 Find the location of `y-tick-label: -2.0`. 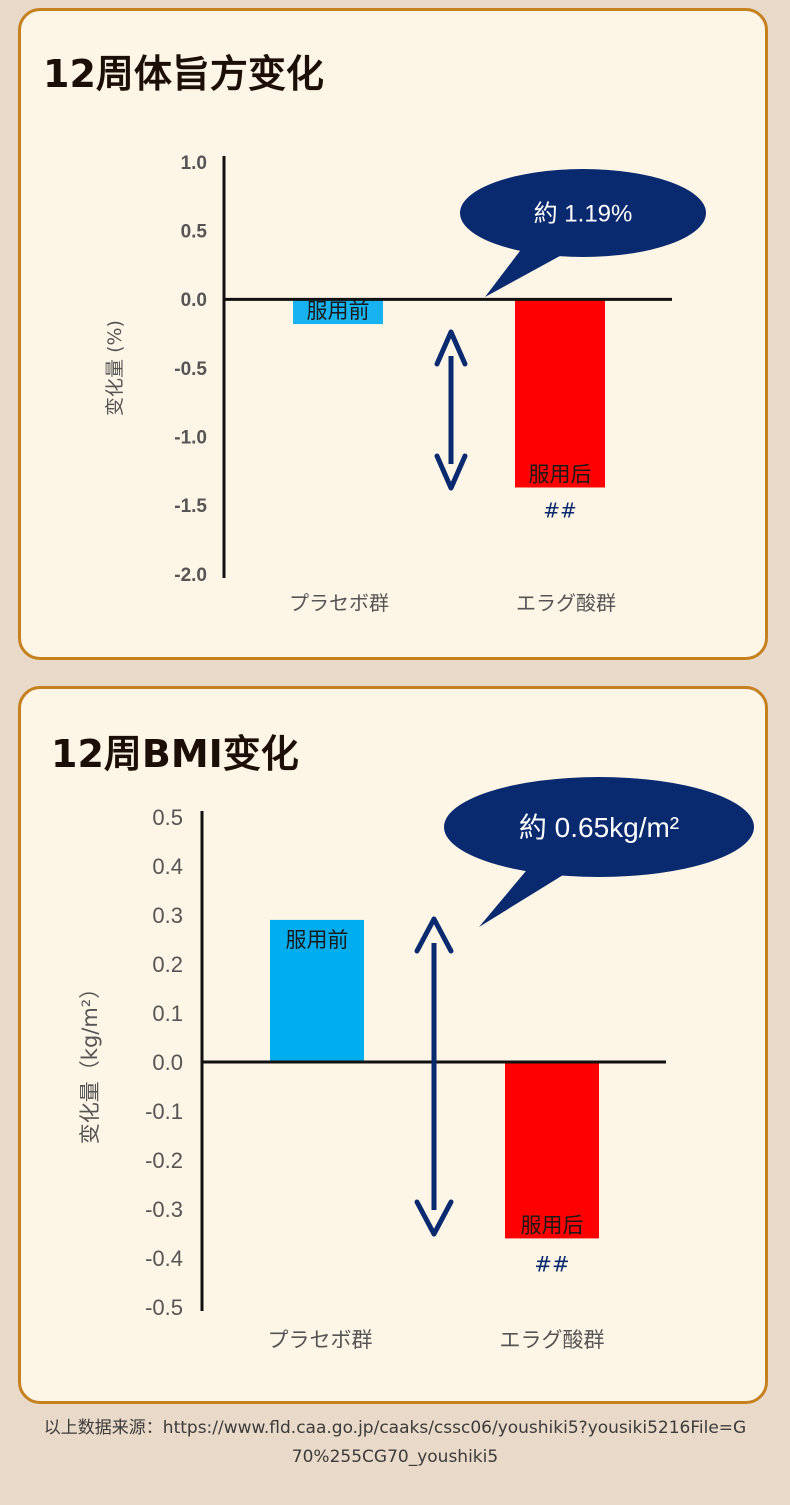

y-tick-label: -2.0 is located at coordinates (190, 575).